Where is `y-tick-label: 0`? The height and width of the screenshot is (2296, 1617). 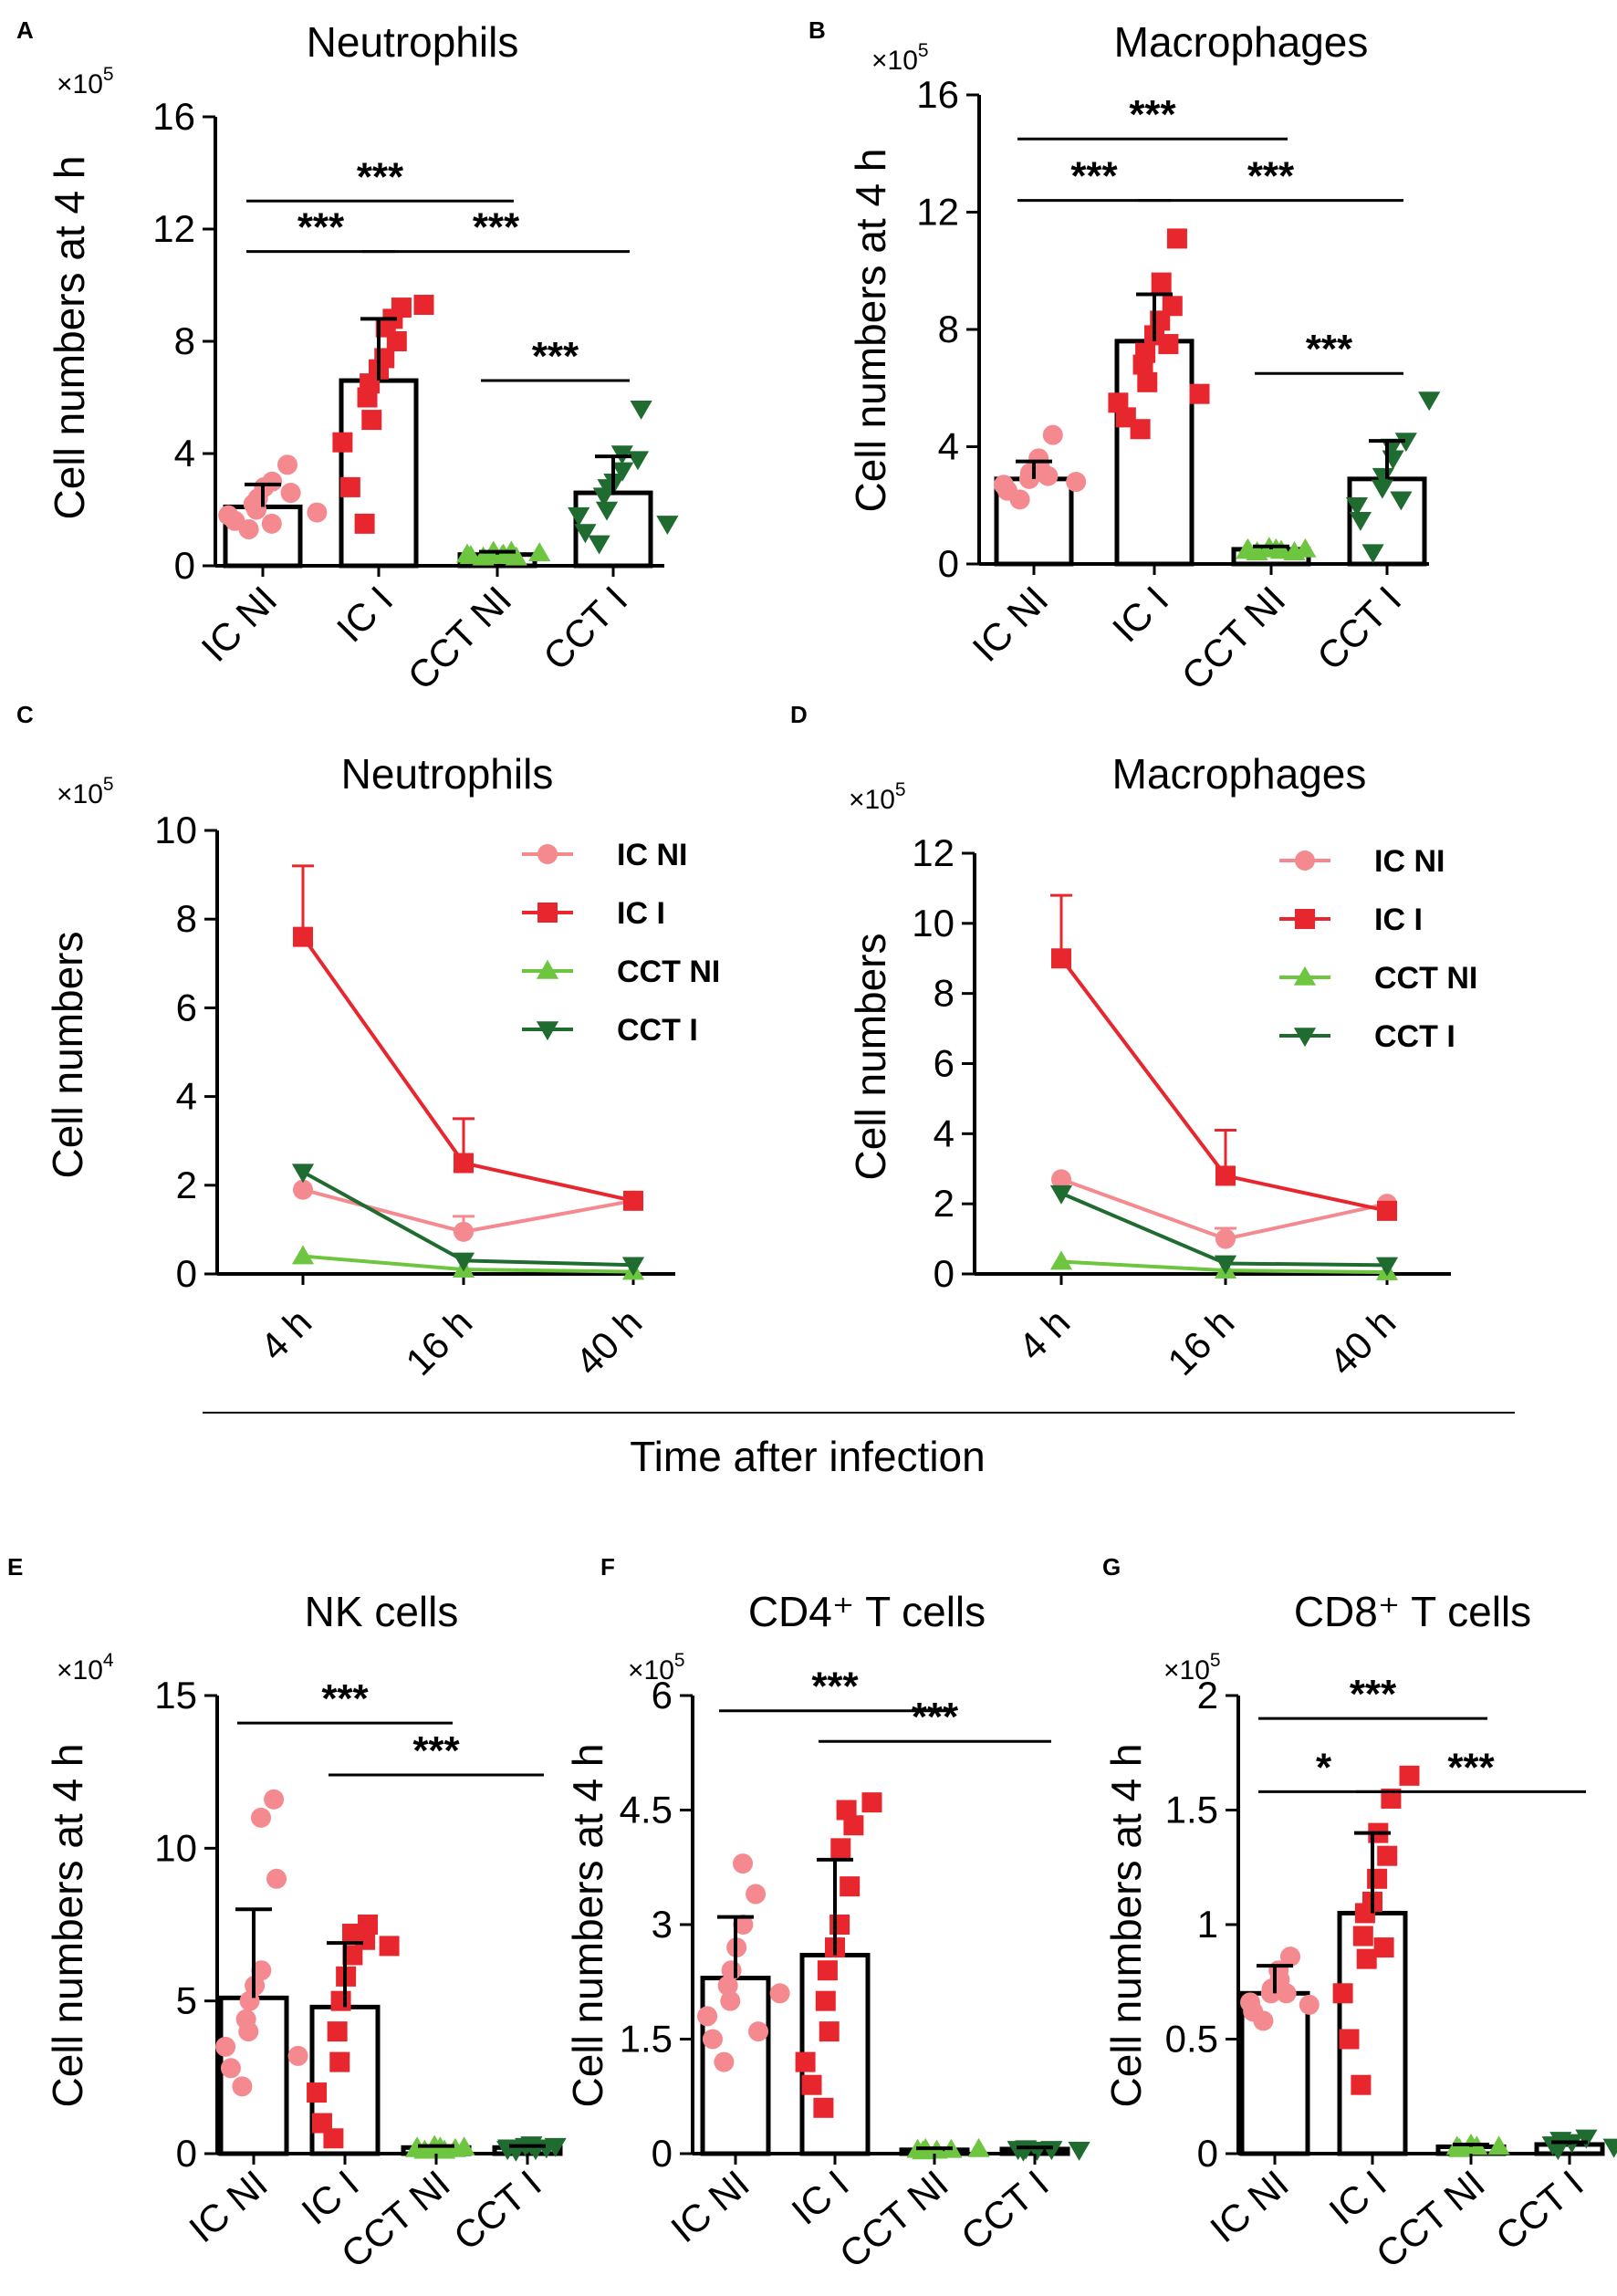
y-tick-label: 0 is located at coordinates (662, 2153).